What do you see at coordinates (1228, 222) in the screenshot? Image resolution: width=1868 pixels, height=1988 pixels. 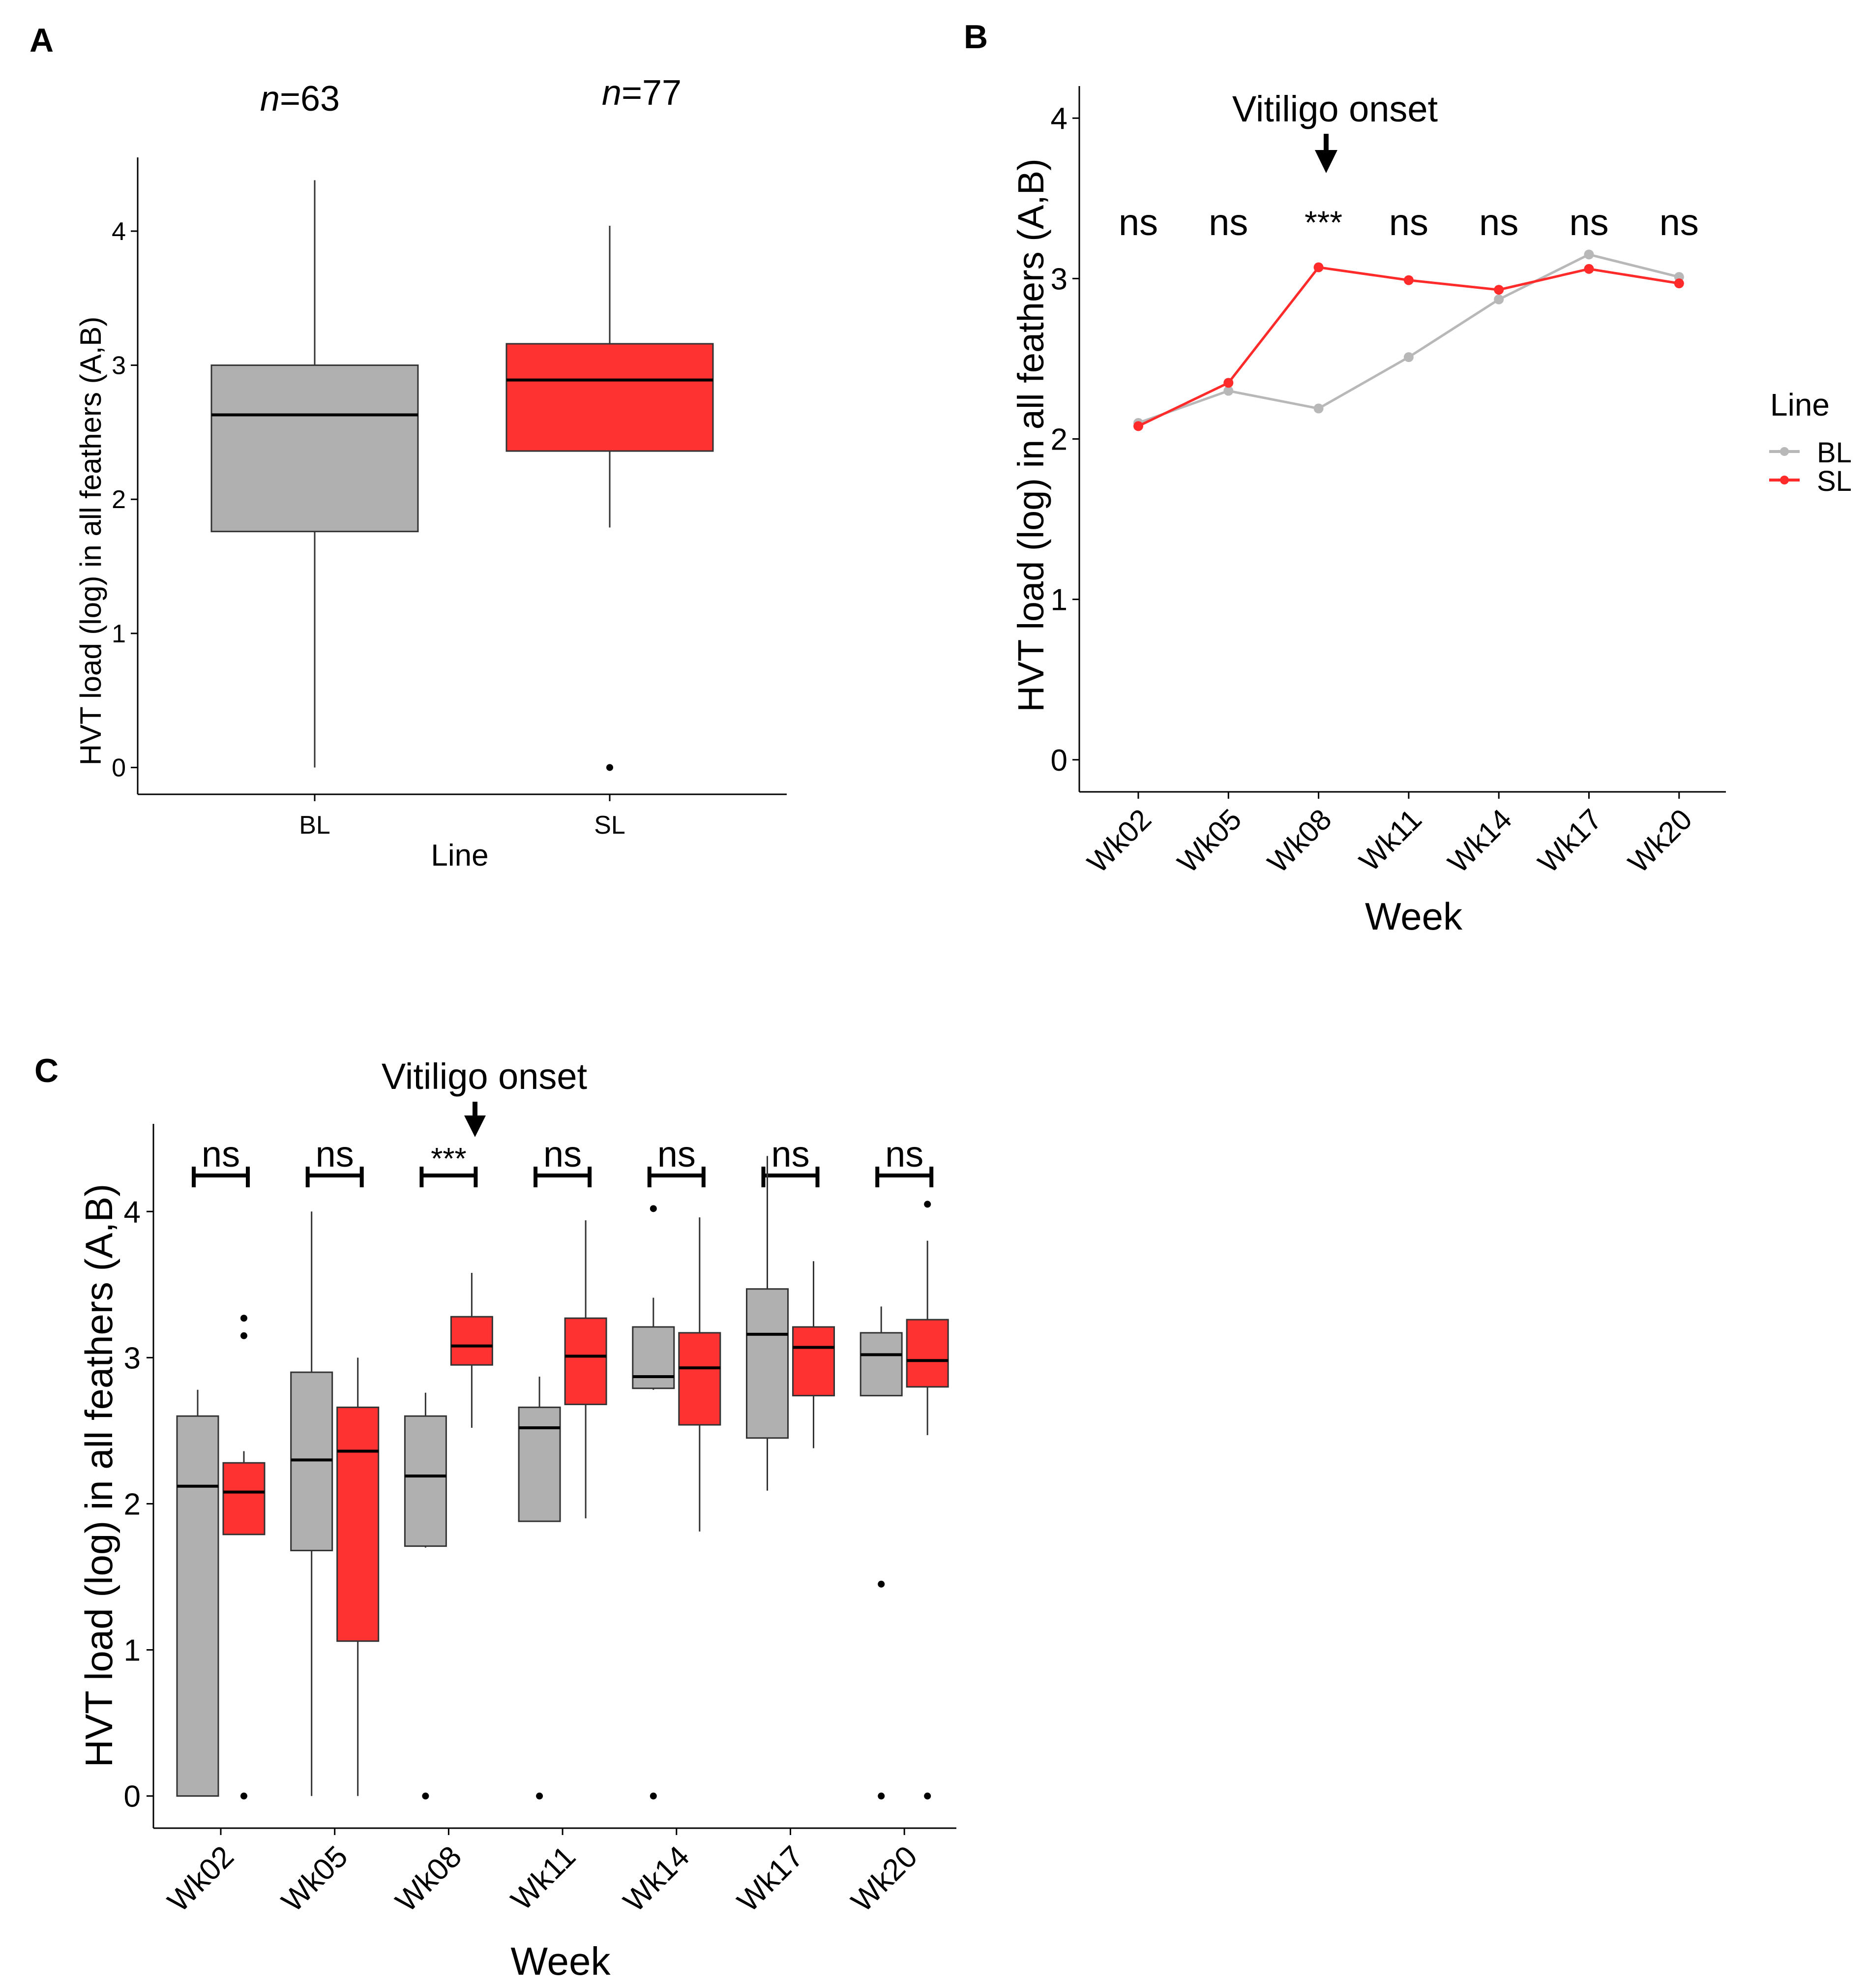 I see `panel-b-significance-1: ns` at bounding box center [1228, 222].